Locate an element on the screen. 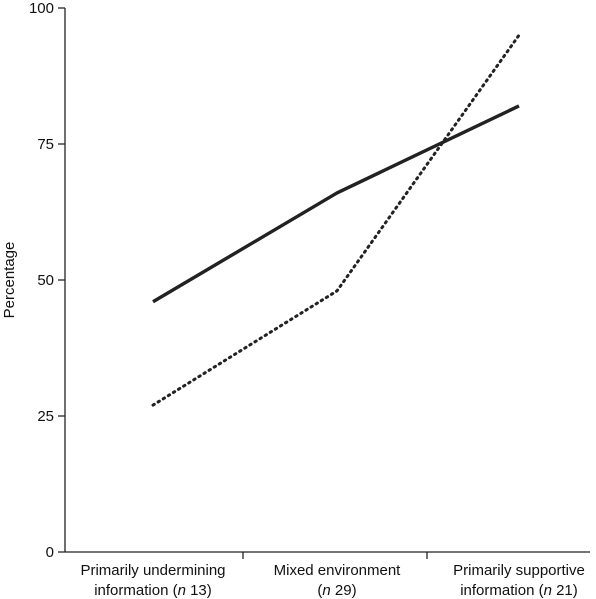 This screenshot has width=596, height=599. x-tick-label: Mixed environment is located at coordinates (338, 570).